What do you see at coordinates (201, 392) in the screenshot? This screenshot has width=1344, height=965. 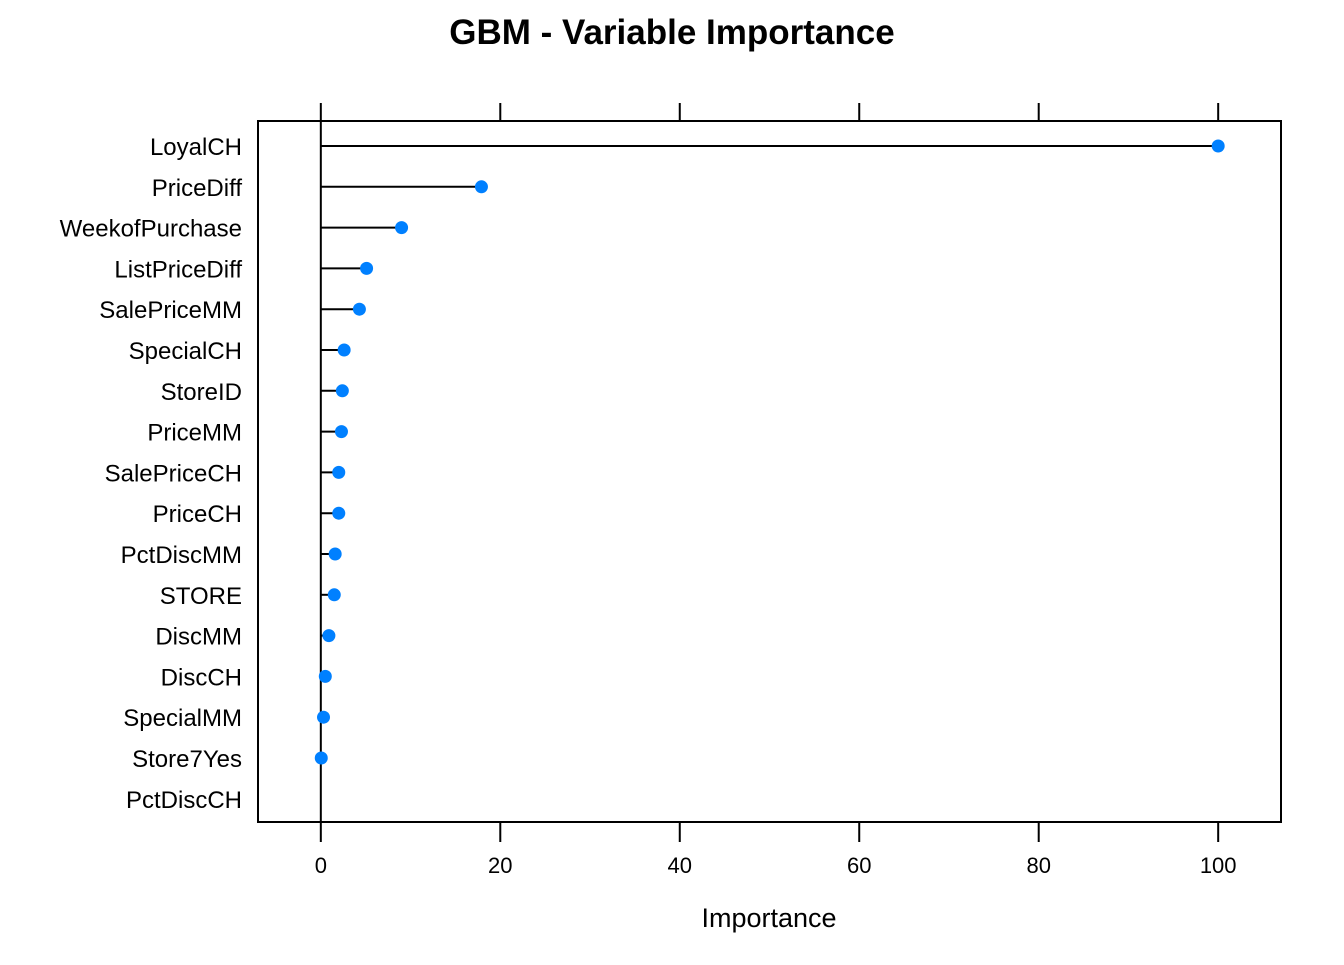 I see `variable-label: StoreID` at bounding box center [201, 392].